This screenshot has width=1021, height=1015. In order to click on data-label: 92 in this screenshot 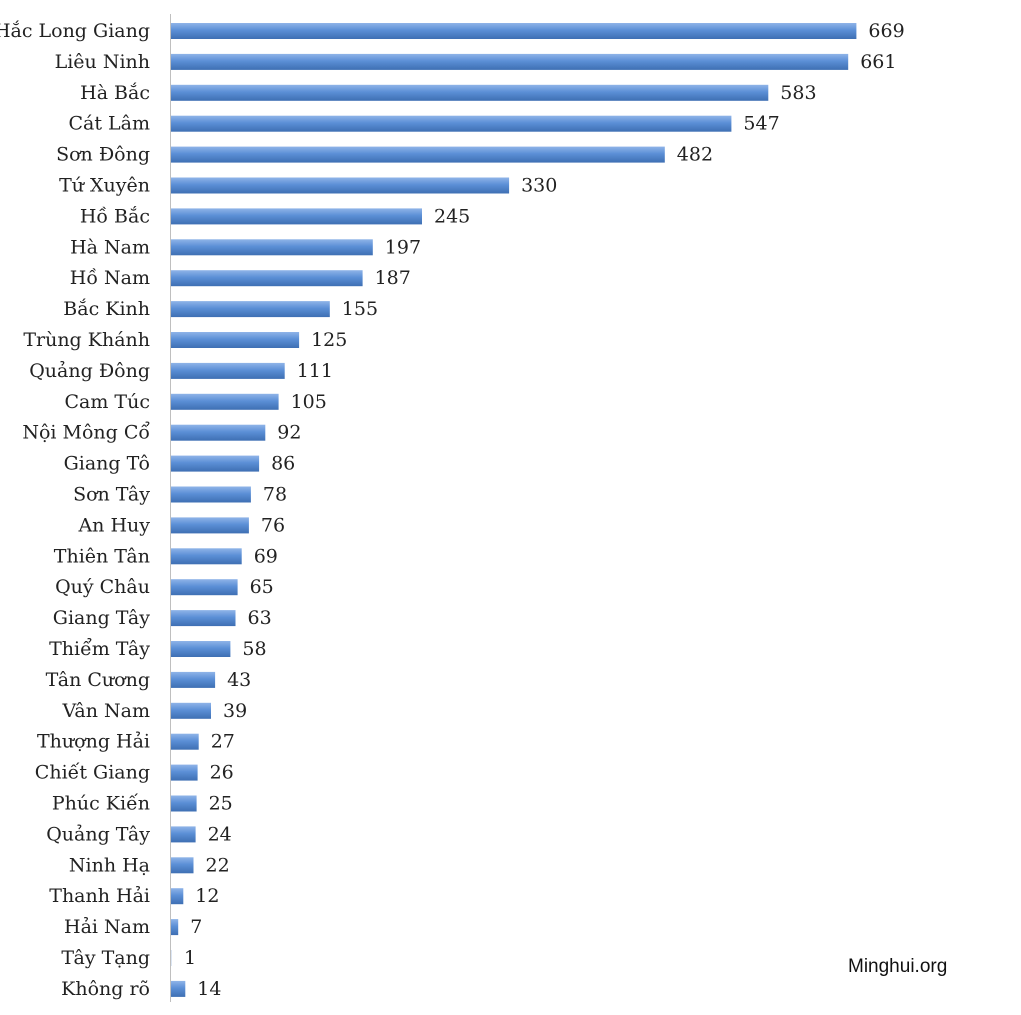, I will do `click(289, 433)`.